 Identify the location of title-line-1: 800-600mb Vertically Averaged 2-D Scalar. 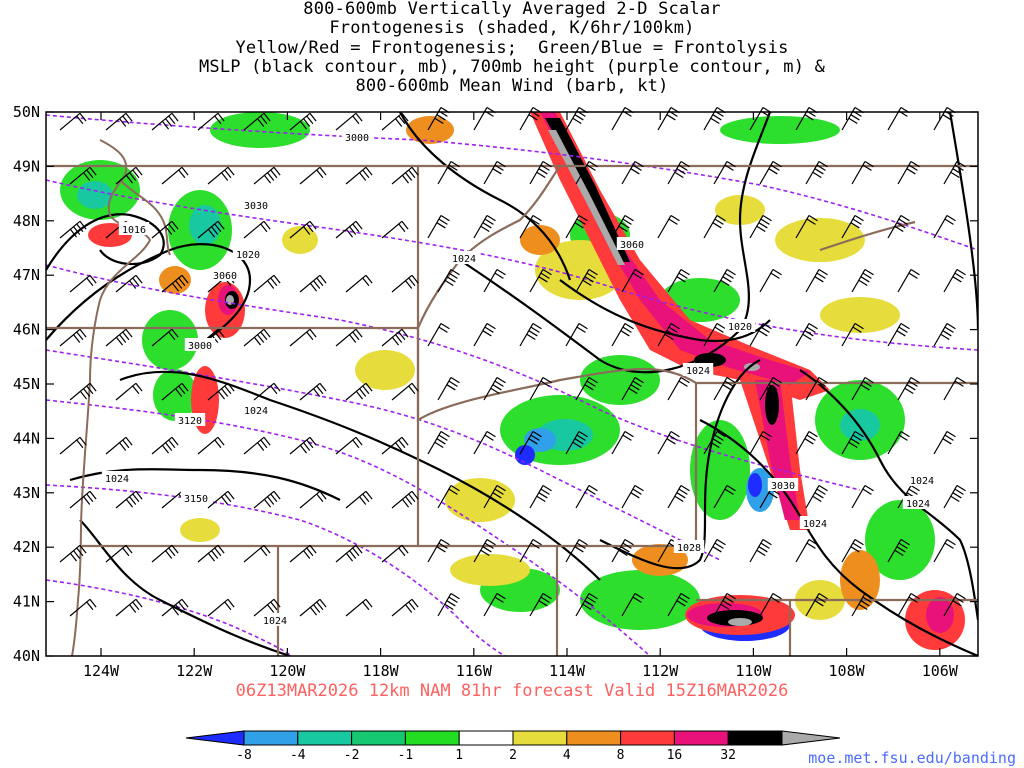
(512, 9).